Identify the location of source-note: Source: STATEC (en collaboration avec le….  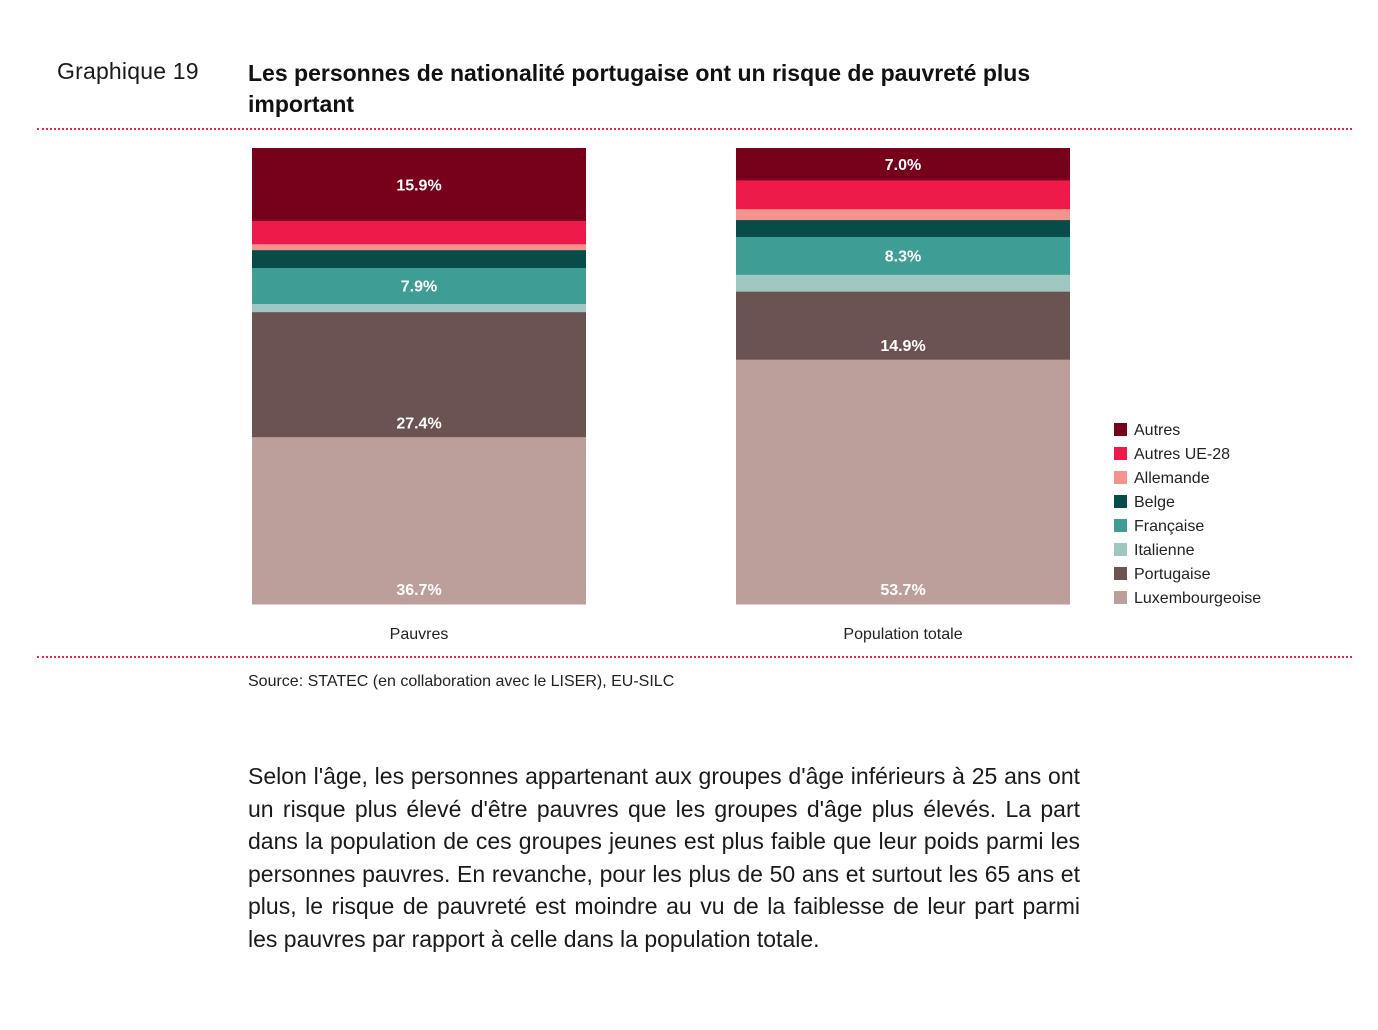
(461, 681).